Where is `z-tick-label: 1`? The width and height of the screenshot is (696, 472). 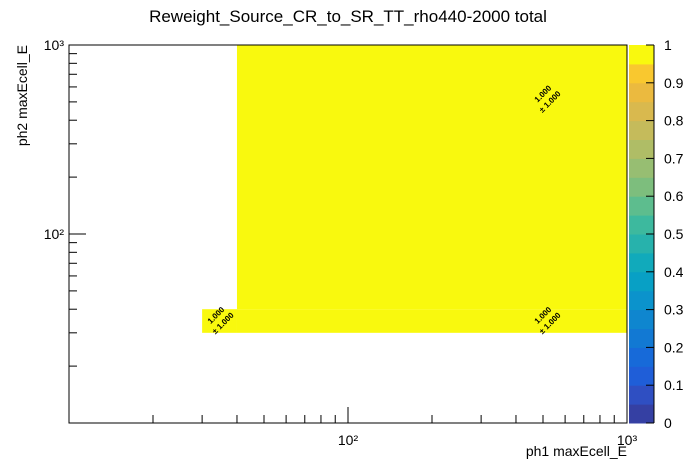 z-tick-label: 1 is located at coordinates (668, 45).